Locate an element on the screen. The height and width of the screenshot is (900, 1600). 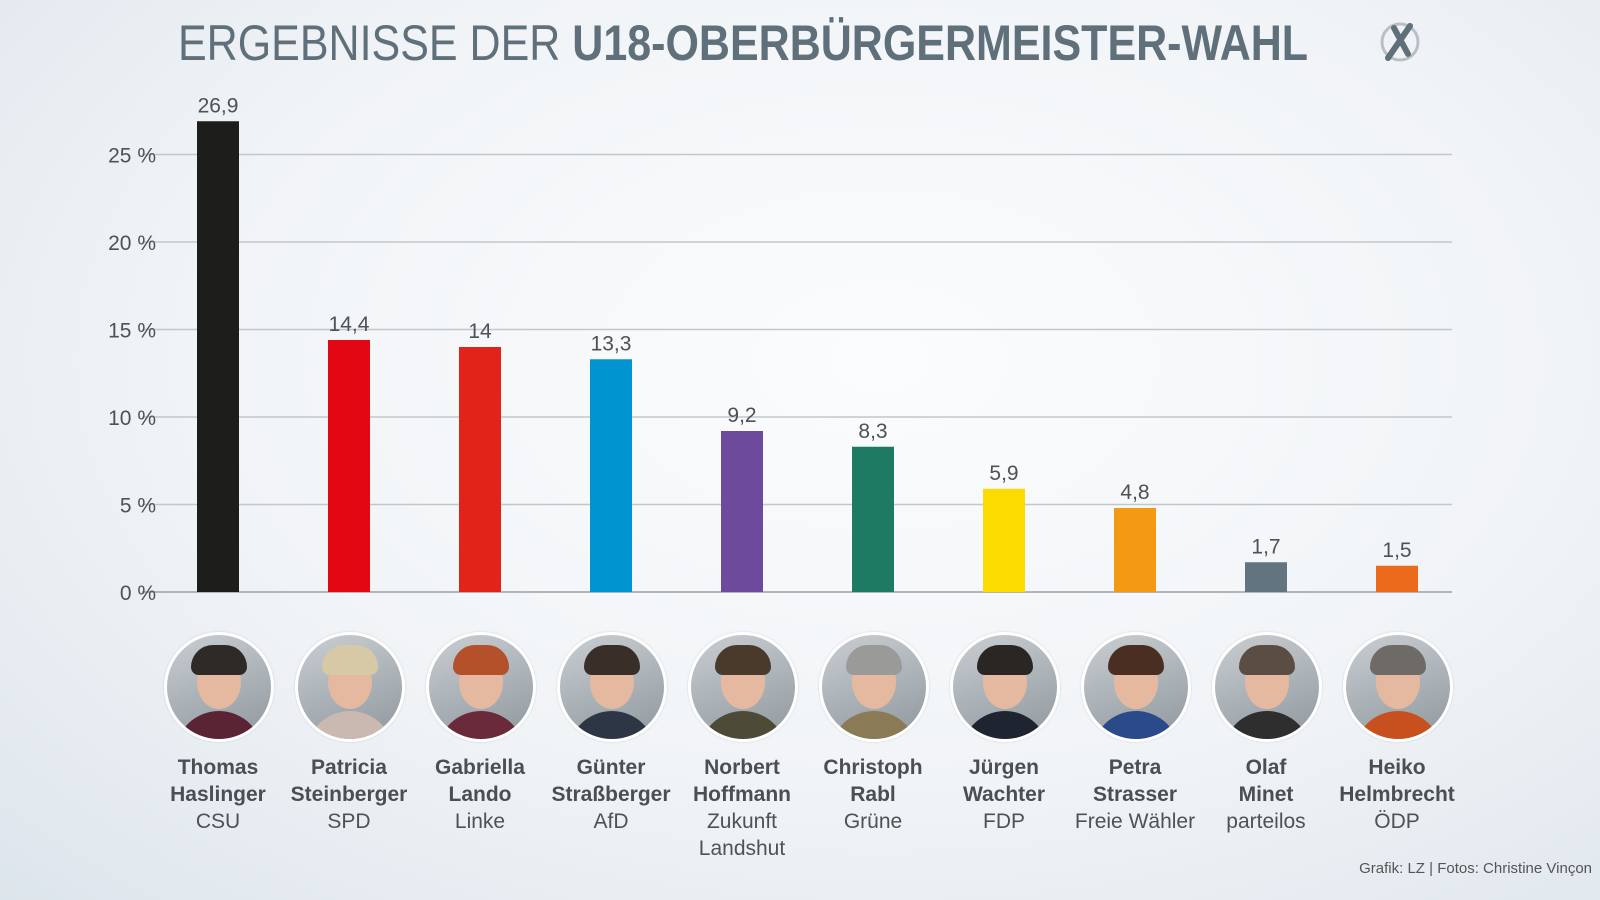
candidate-party: Freie Wähler is located at coordinates (1135, 821).